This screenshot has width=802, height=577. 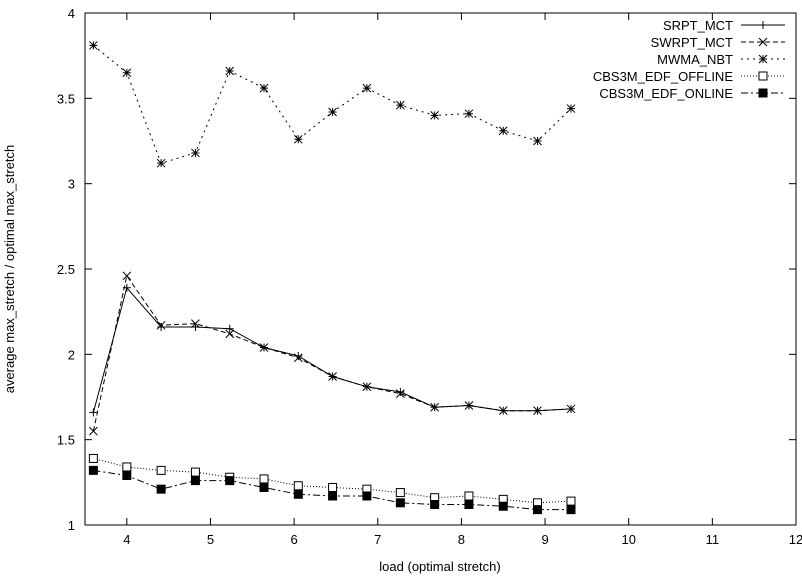 What do you see at coordinates (71, 13) in the screenshot?
I see `y-tick-label: 4` at bounding box center [71, 13].